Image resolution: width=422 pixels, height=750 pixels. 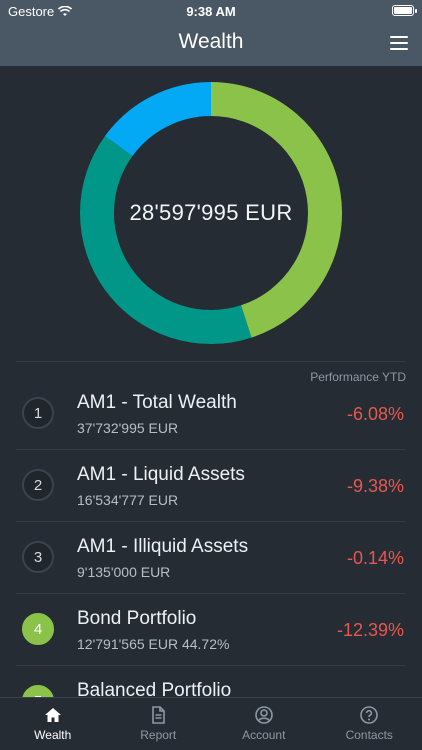 I want to click on page-title: Wealth, so click(x=211, y=41).